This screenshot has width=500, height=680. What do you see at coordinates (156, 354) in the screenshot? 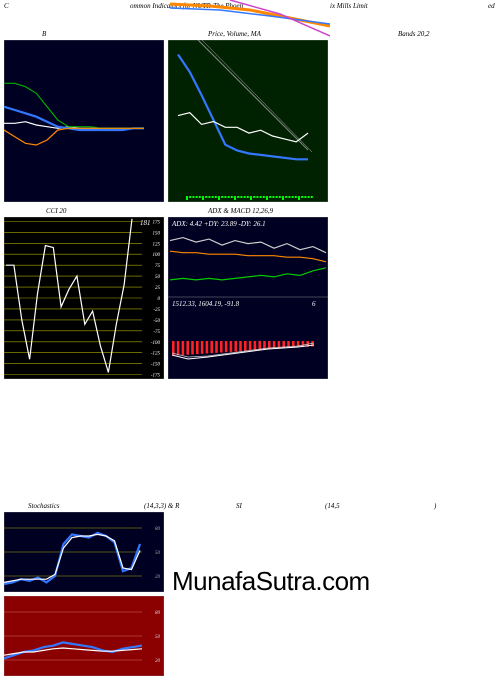
I see `tick-label: -125` at bounding box center [156, 354].